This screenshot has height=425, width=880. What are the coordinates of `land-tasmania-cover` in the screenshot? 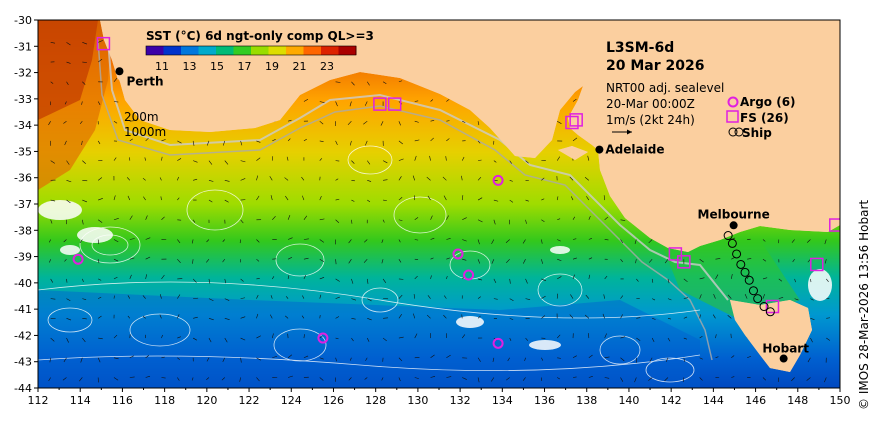 It's located at (771, 336).